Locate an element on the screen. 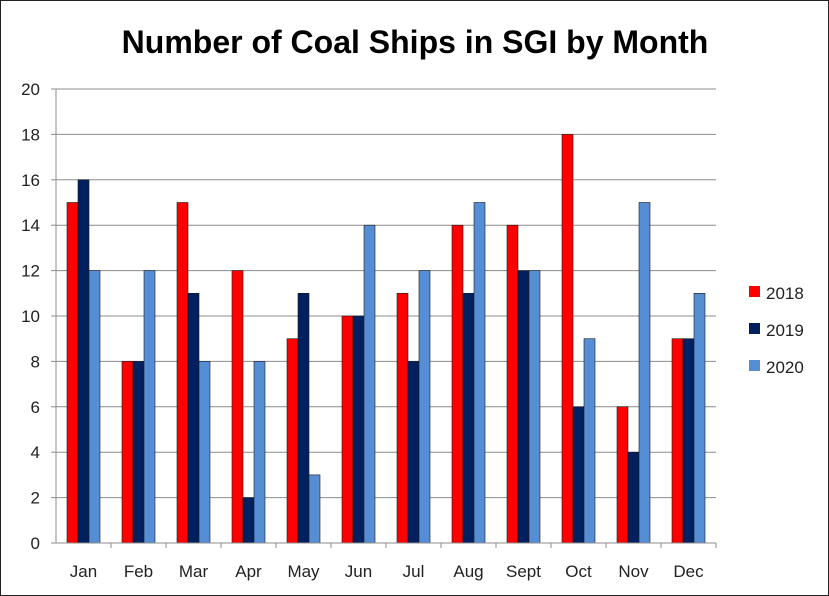 This screenshot has height=596, width=829. legend-label-2018: 2018 is located at coordinates (785, 293).